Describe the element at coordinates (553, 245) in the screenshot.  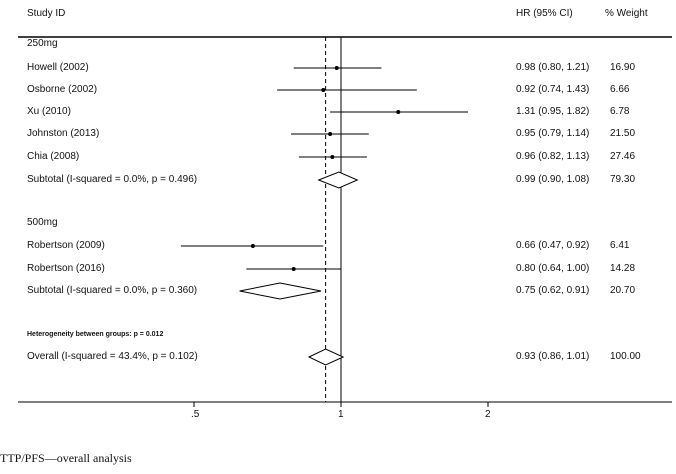
I see `hr-value: 0.66 (0.47, 0.92)` at that location.